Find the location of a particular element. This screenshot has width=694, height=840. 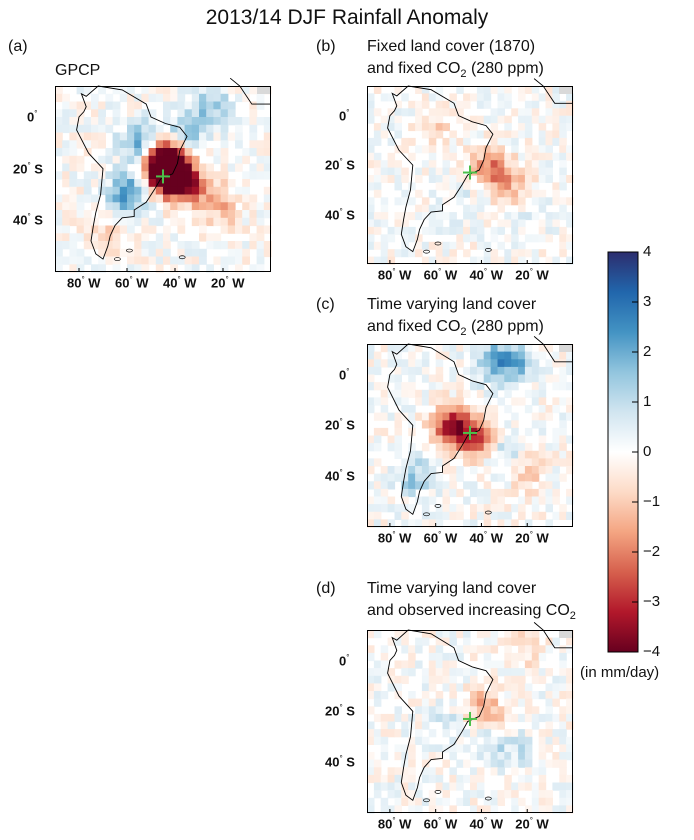

africa-coastline is located at coordinates (553, 635).